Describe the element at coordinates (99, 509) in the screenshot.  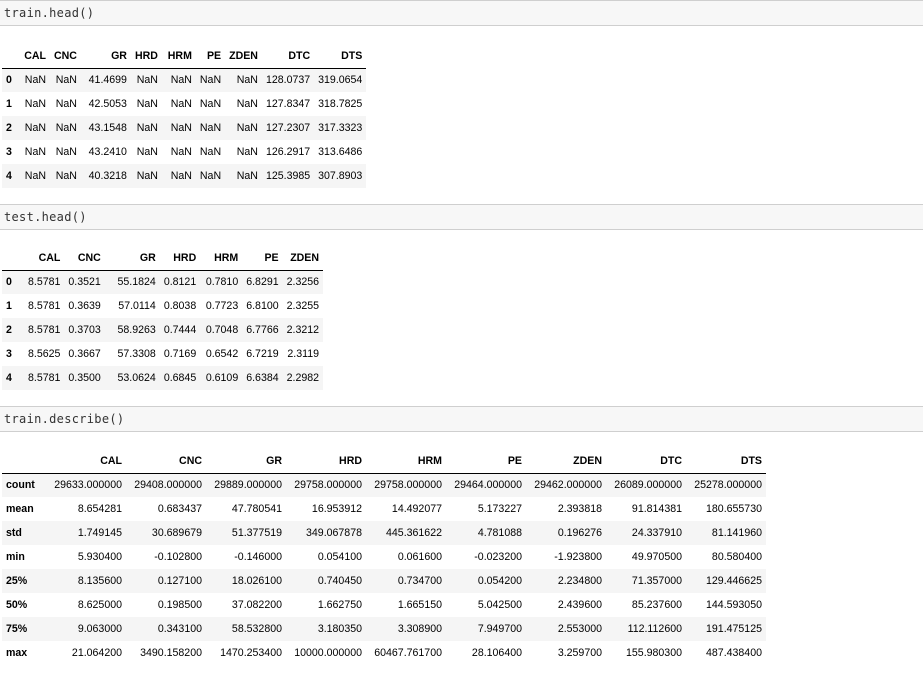
I see `table-cell: 8.654281` at that location.